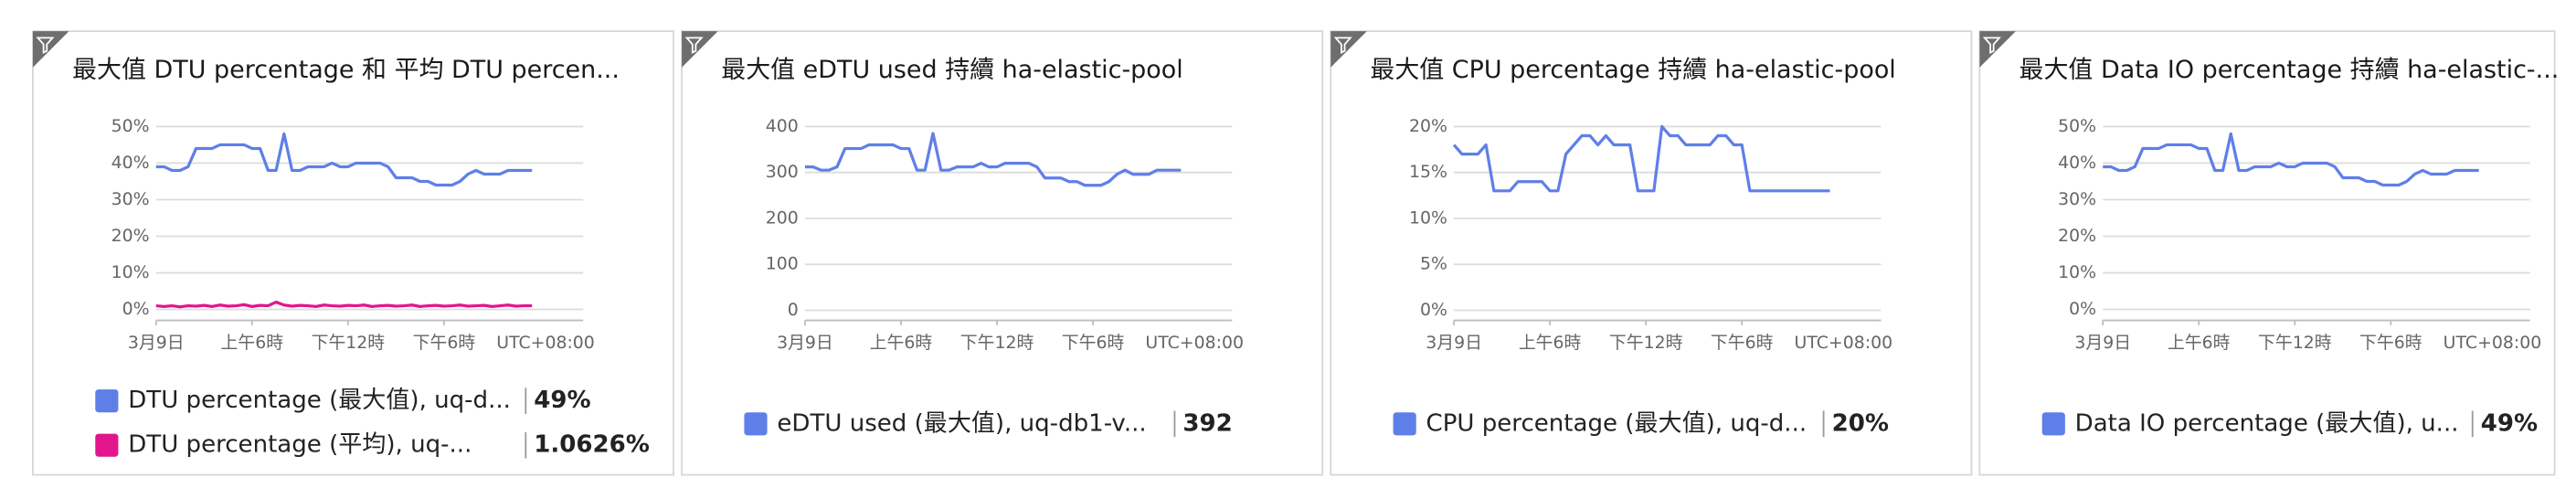  I want to click on y-tick-label: 5%, so click(1433, 264).